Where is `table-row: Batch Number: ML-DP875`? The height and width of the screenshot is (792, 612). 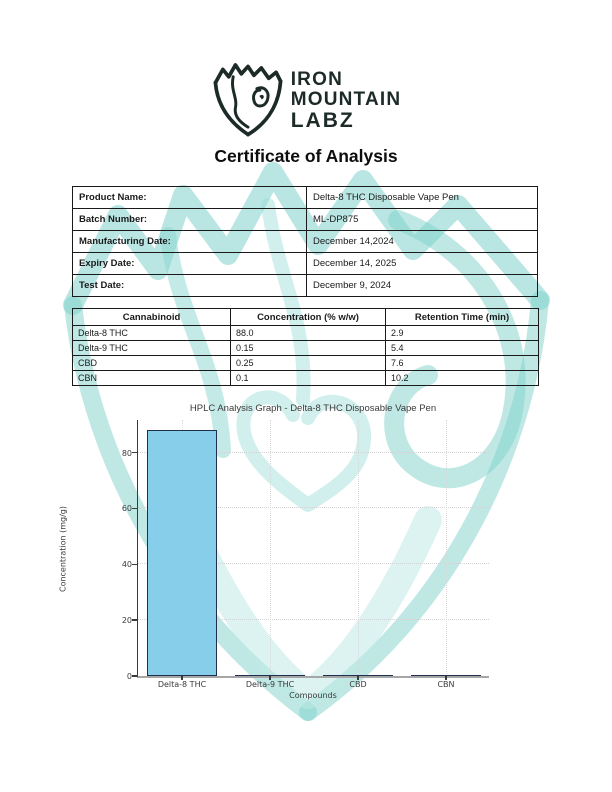 table-row: Batch Number: ML-DP875 is located at coordinates (305, 219).